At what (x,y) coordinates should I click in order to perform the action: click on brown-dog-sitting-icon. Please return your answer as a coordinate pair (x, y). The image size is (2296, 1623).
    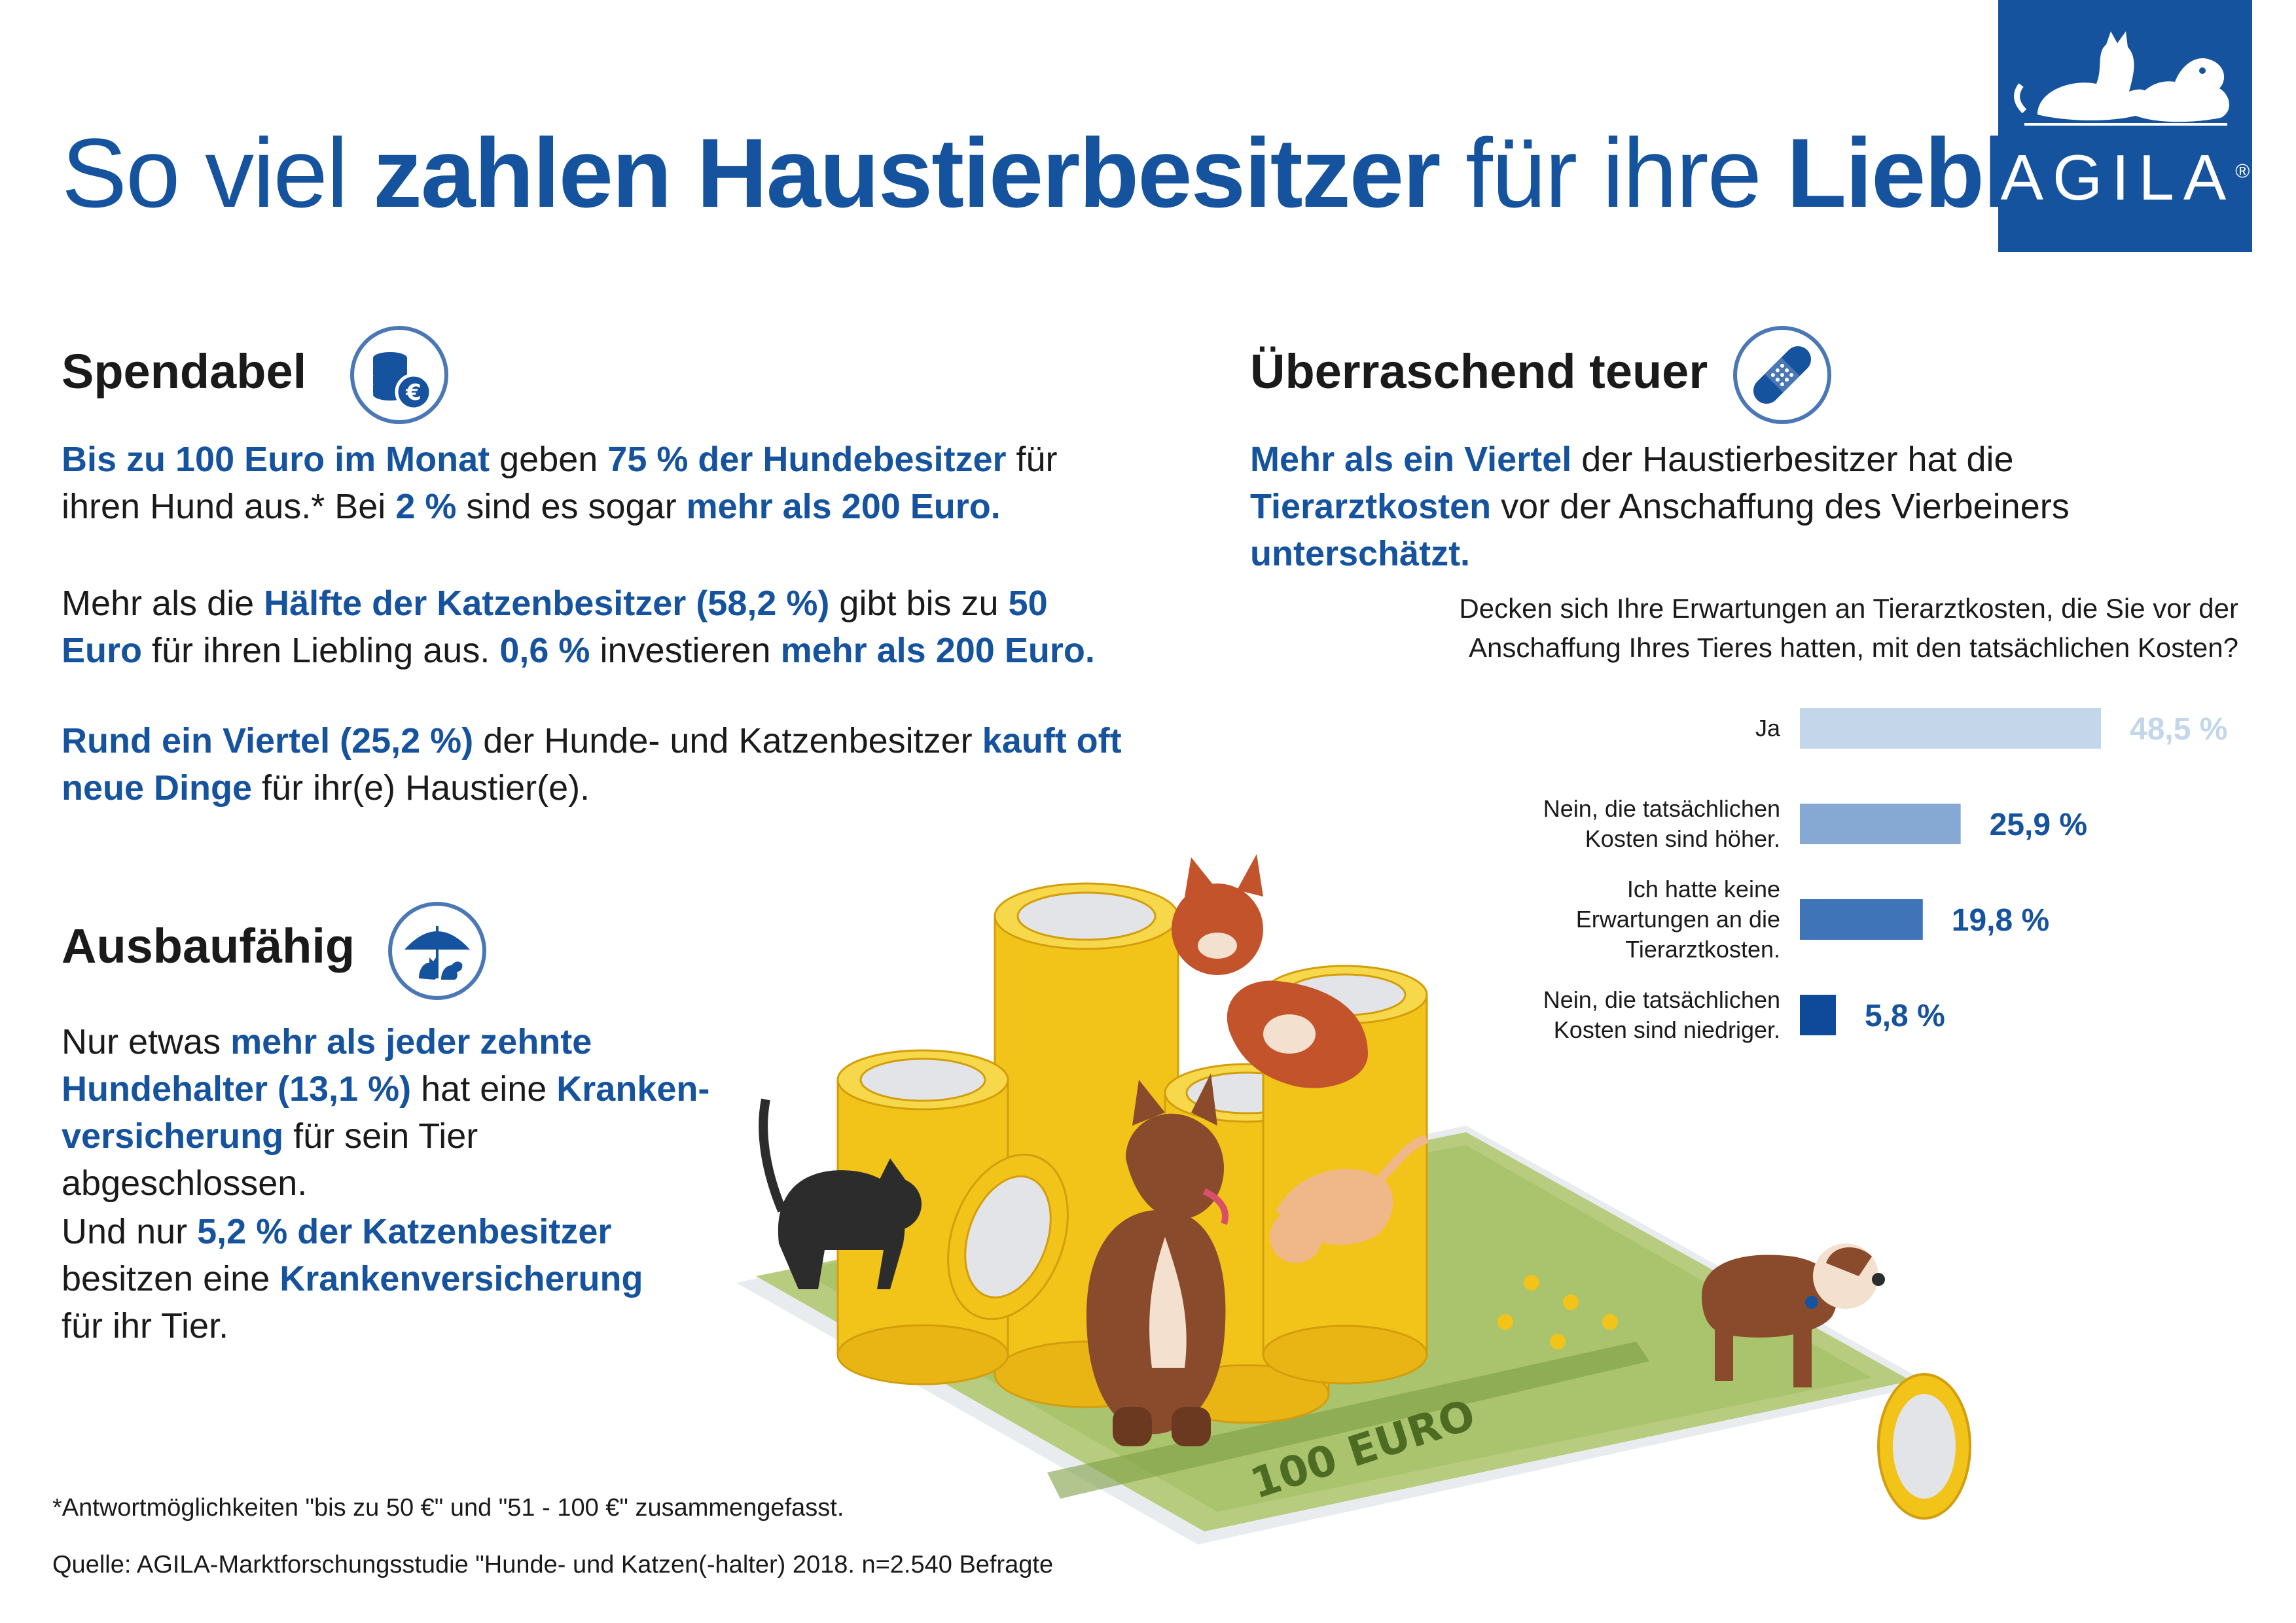
    Looking at the image, I should click on (1157, 1259).